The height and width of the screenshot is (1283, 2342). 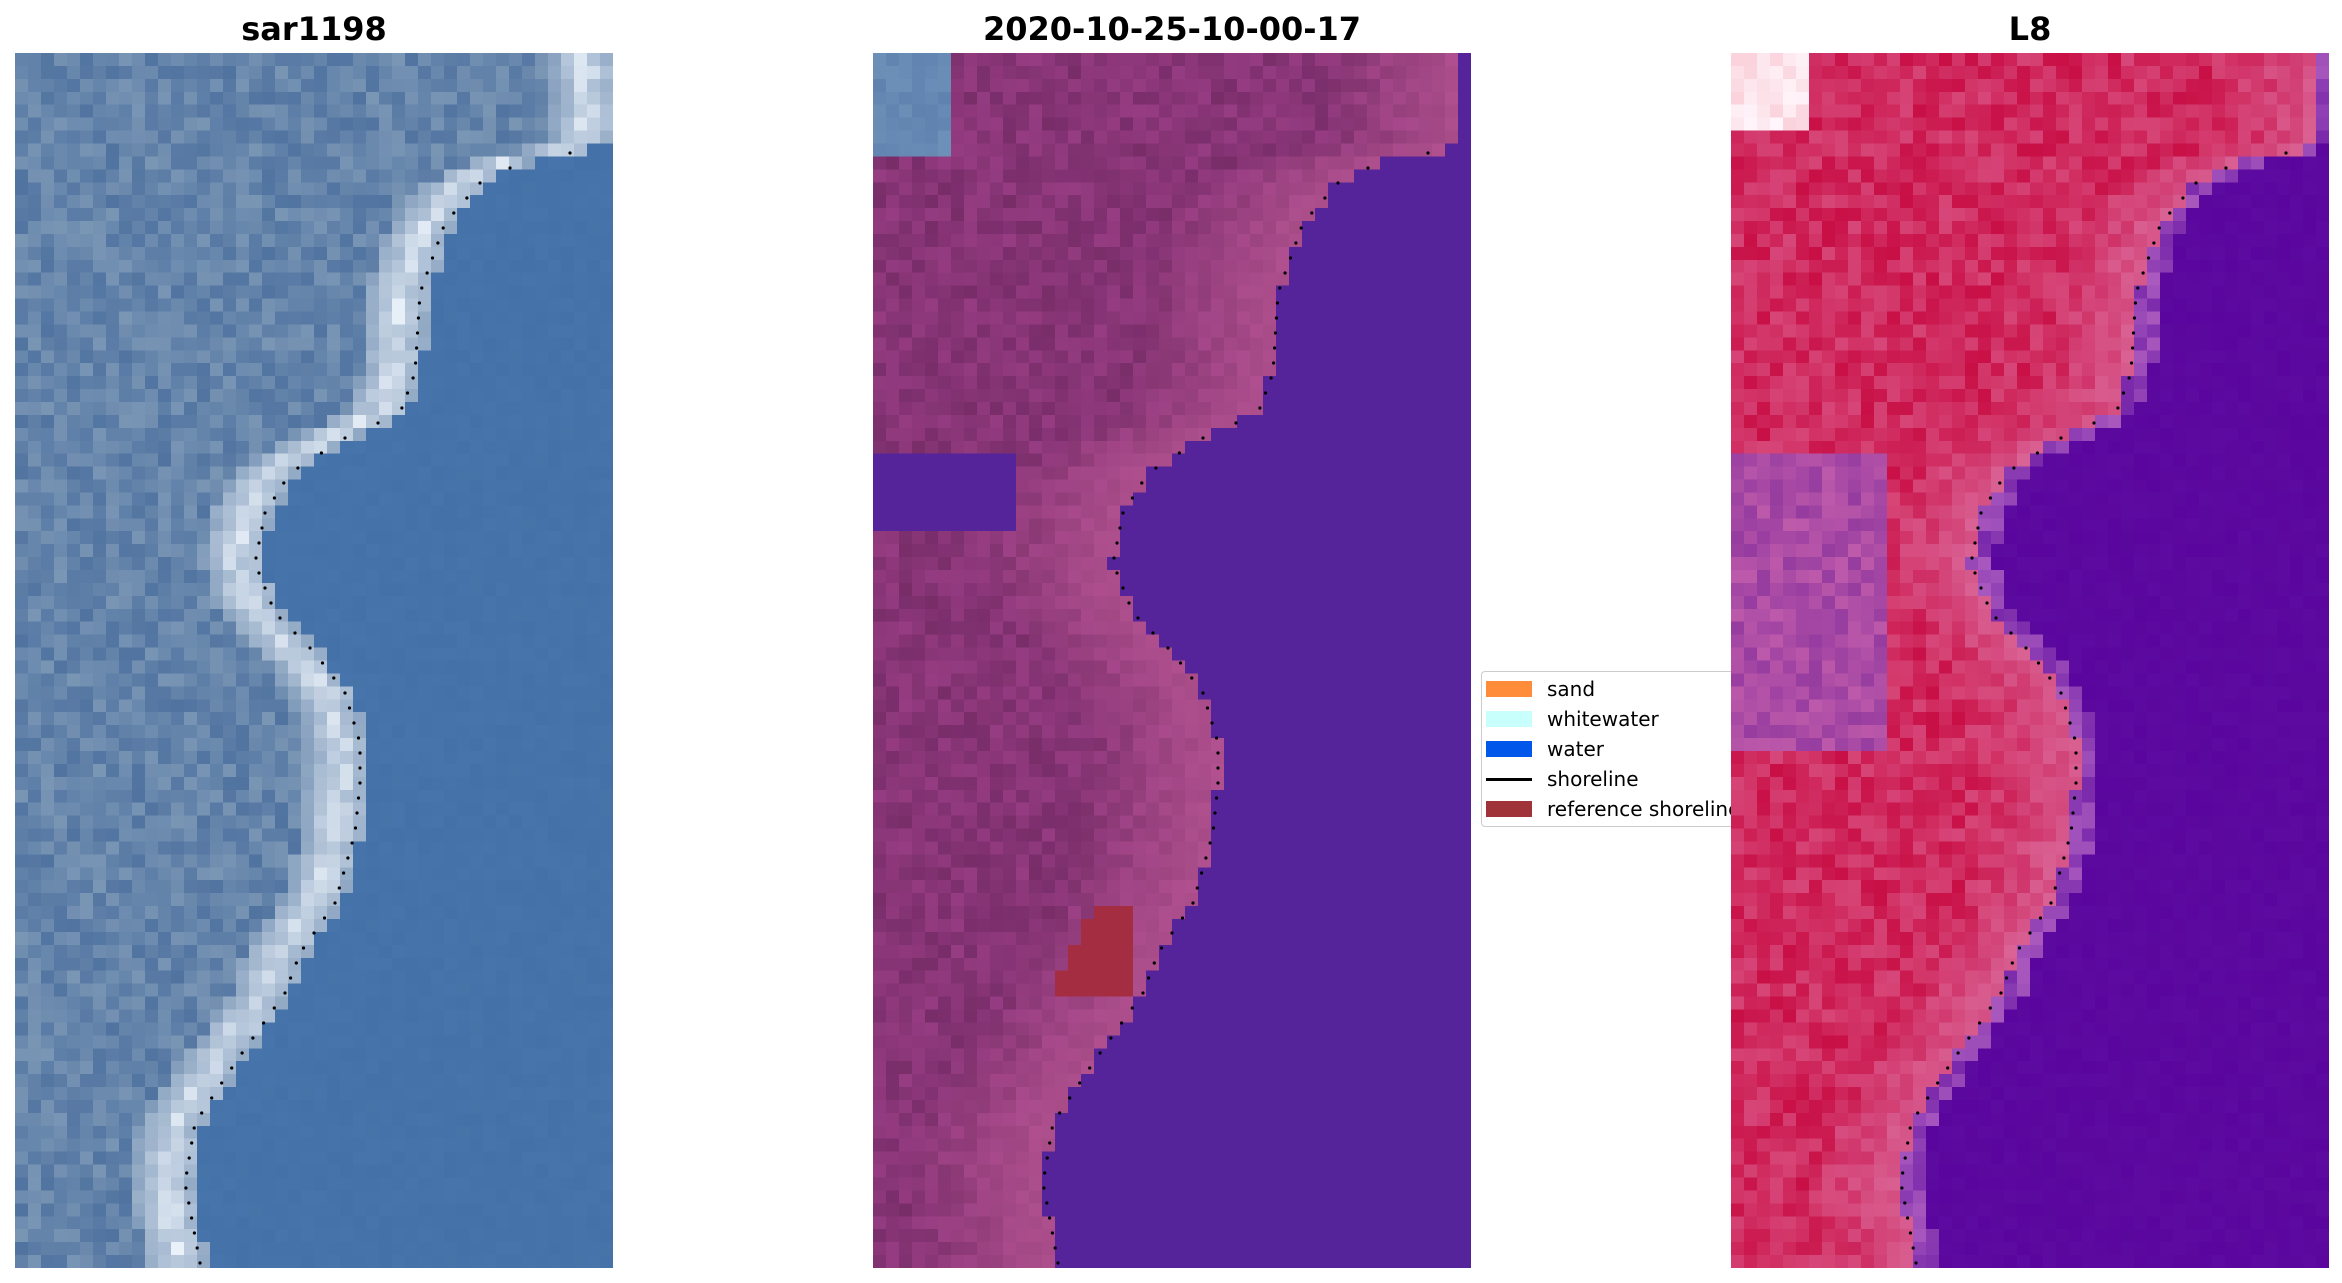 What do you see at coordinates (1509, 749) in the screenshot?
I see `legend-swatch-water` at bounding box center [1509, 749].